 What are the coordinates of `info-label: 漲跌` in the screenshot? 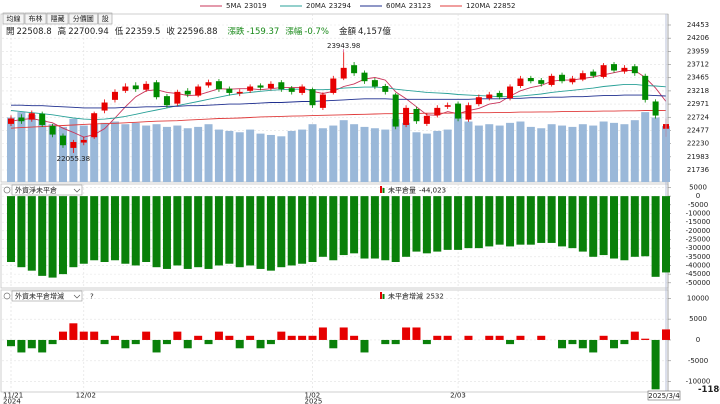 It's located at (237, 31).